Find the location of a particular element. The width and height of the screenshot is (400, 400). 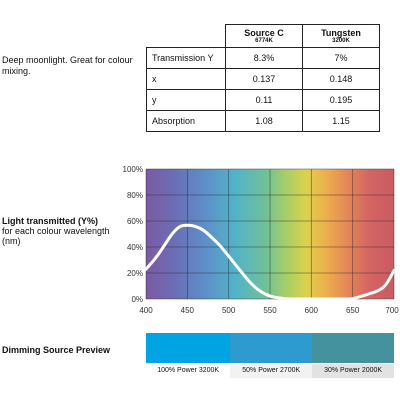

chart-title: Light transmitted (Y%) is located at coordinates (50, 221).